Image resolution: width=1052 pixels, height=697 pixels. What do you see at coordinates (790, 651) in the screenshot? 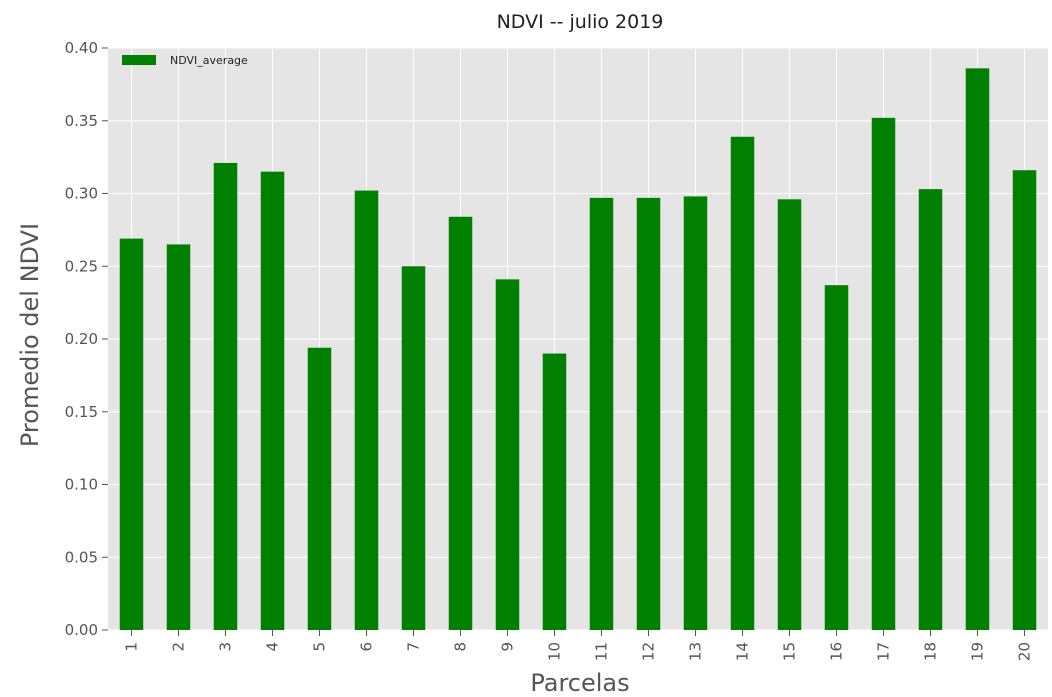
I see `x-tick-label: 15` at bounding box center [790, 651].